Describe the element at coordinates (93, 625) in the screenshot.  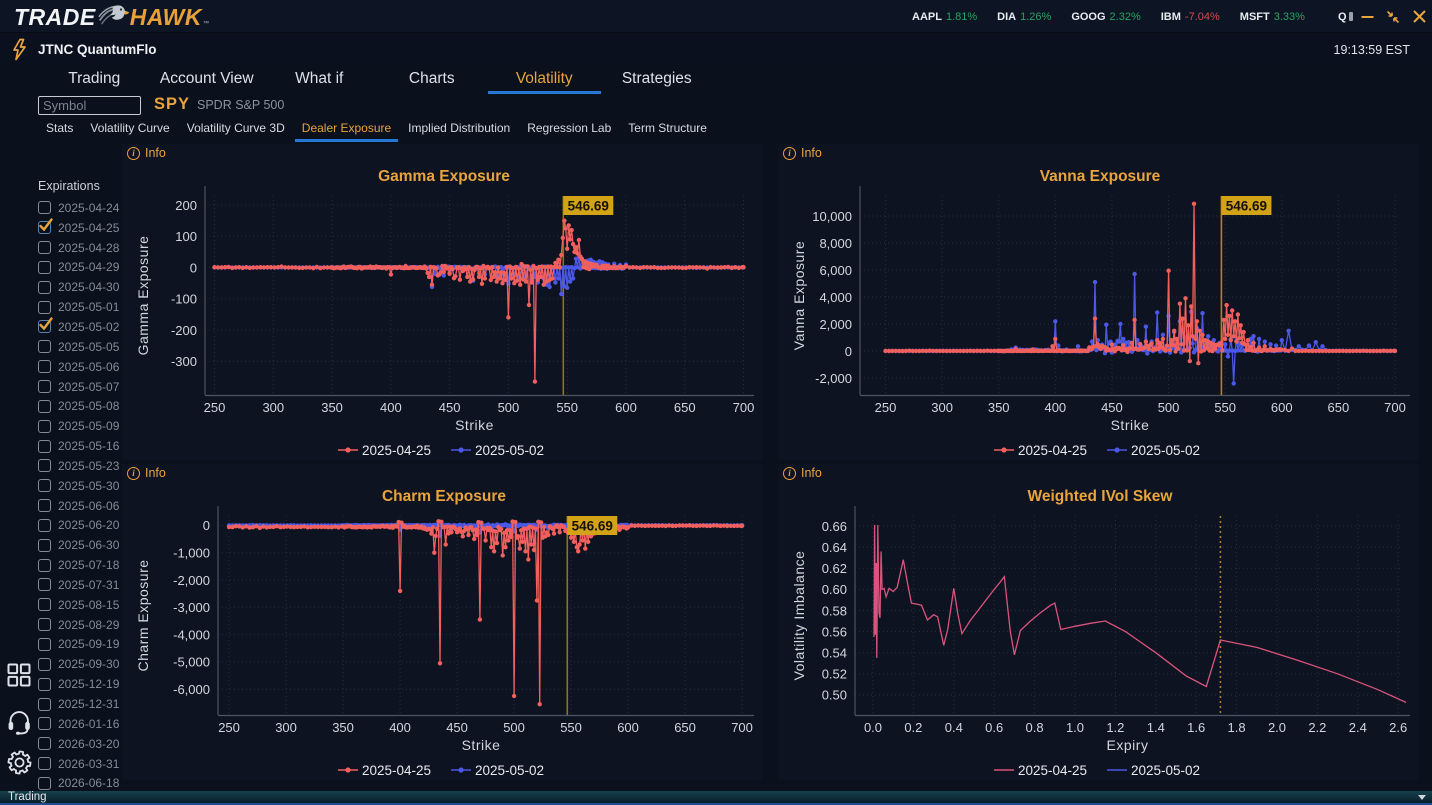
I see `expiration-row-2025-08-29: 2025-08-29` at that location.